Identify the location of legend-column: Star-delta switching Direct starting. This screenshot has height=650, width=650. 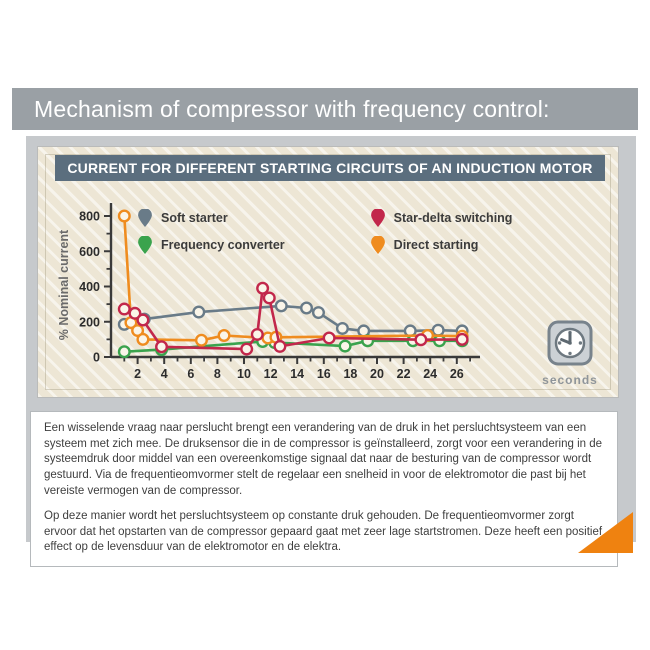
(441, 231).